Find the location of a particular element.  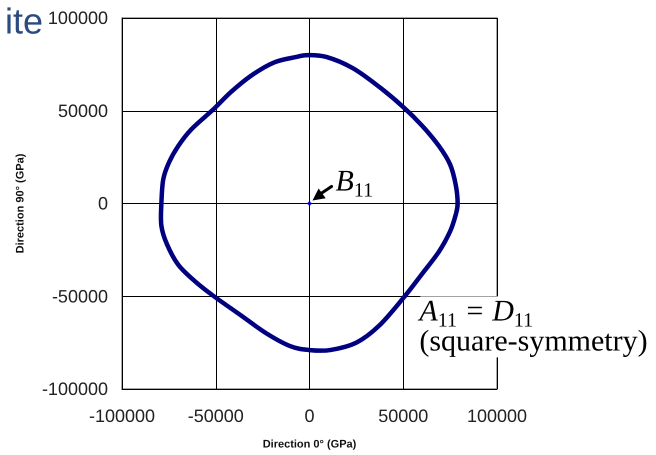

y-tick-label: -100000 is located at coordinates (75, 389).